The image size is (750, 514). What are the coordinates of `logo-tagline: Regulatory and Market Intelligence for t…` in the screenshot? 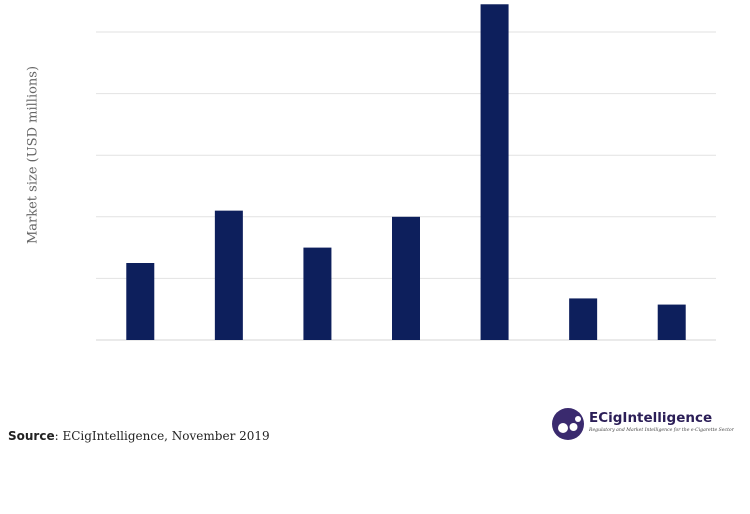 It's located at (661, 430).